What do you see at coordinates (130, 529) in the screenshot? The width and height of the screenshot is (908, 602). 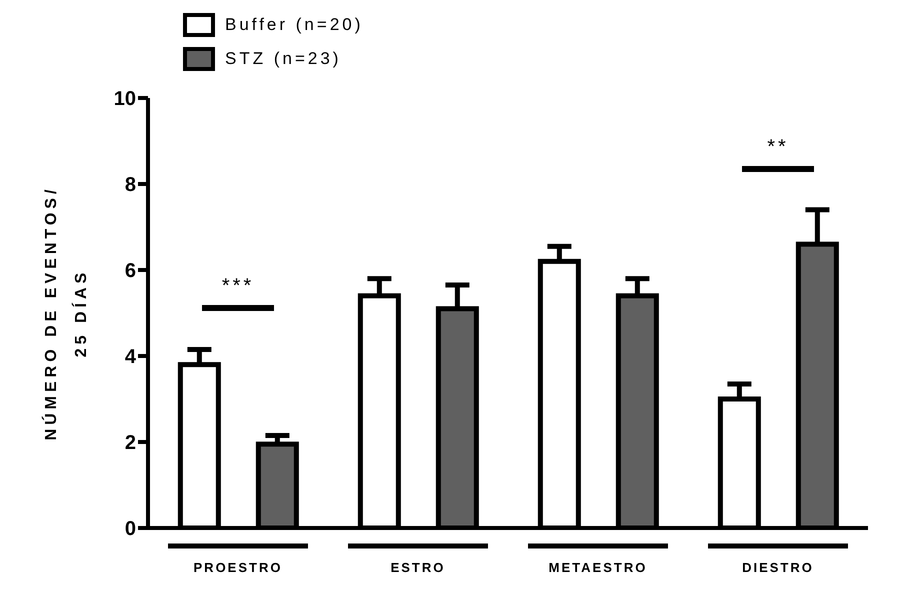 I see `y-tick-label: 0` at bounding box center [130, 529].